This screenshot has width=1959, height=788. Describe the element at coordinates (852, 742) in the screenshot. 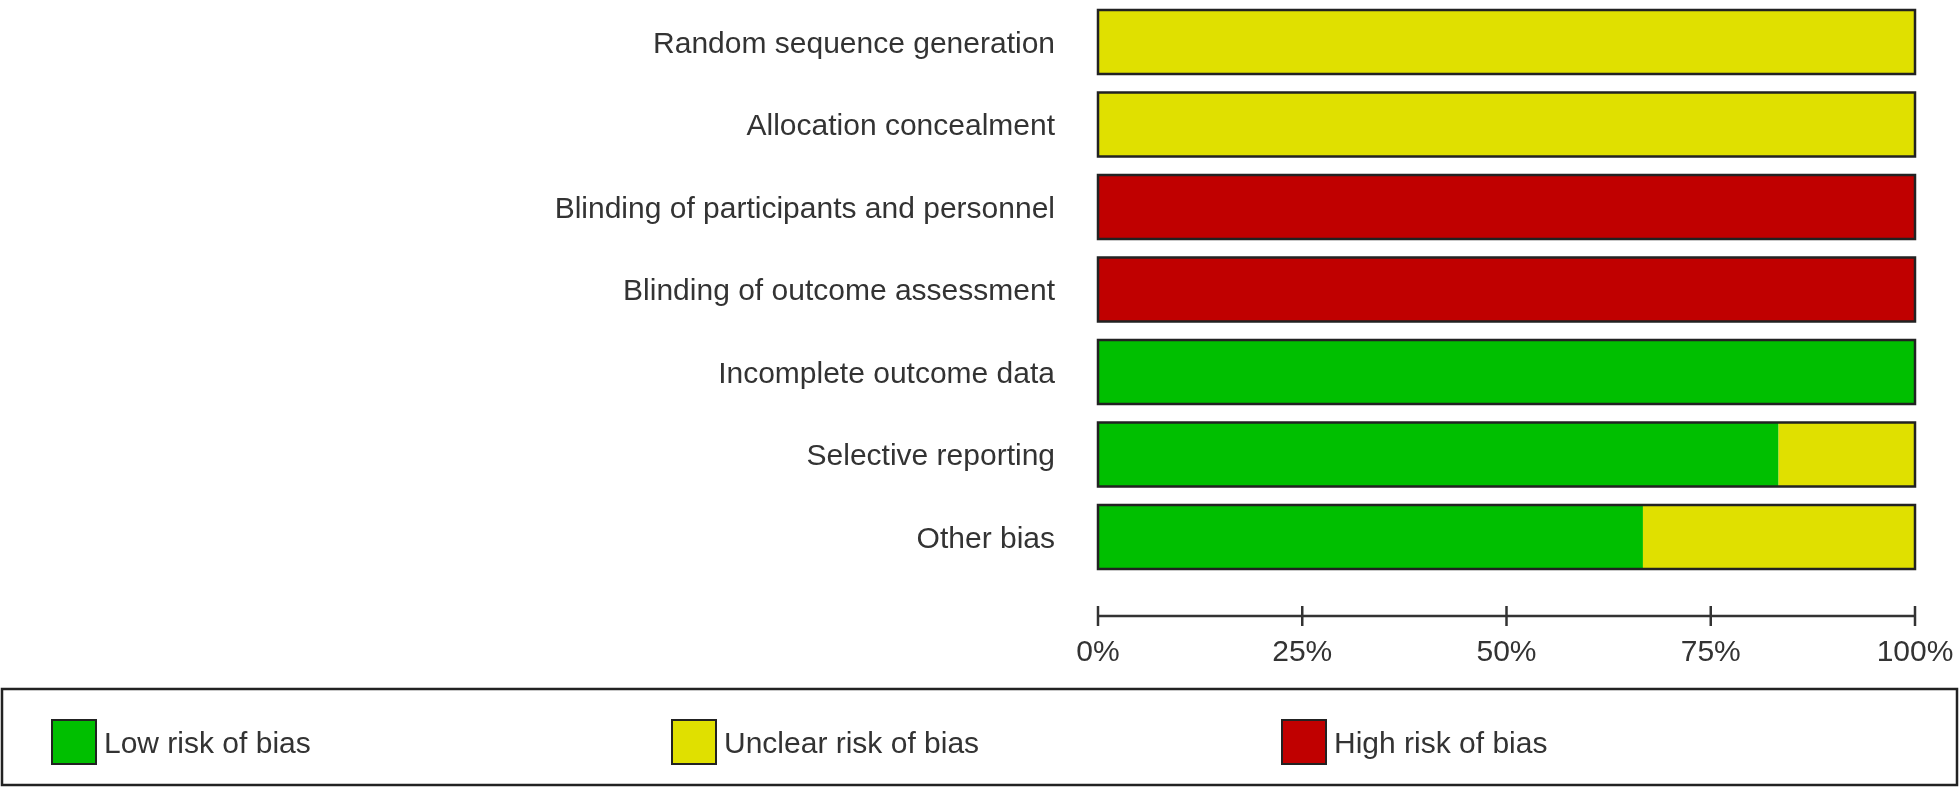

I see `legend-label: Unclear risk of bias` at that location.